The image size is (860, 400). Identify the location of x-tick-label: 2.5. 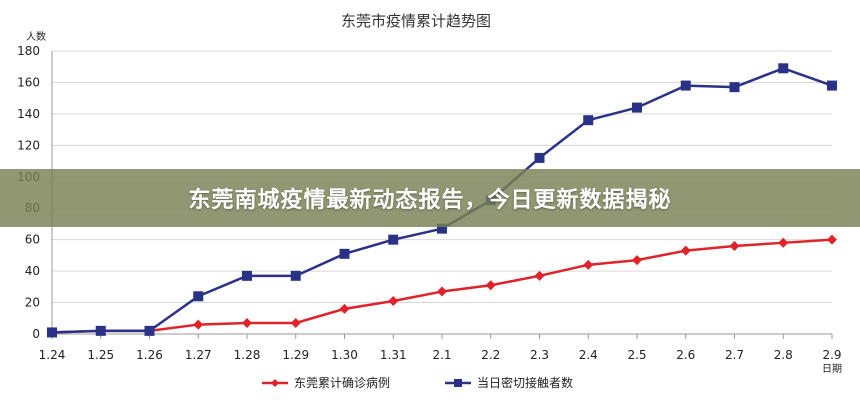
(636, 355).